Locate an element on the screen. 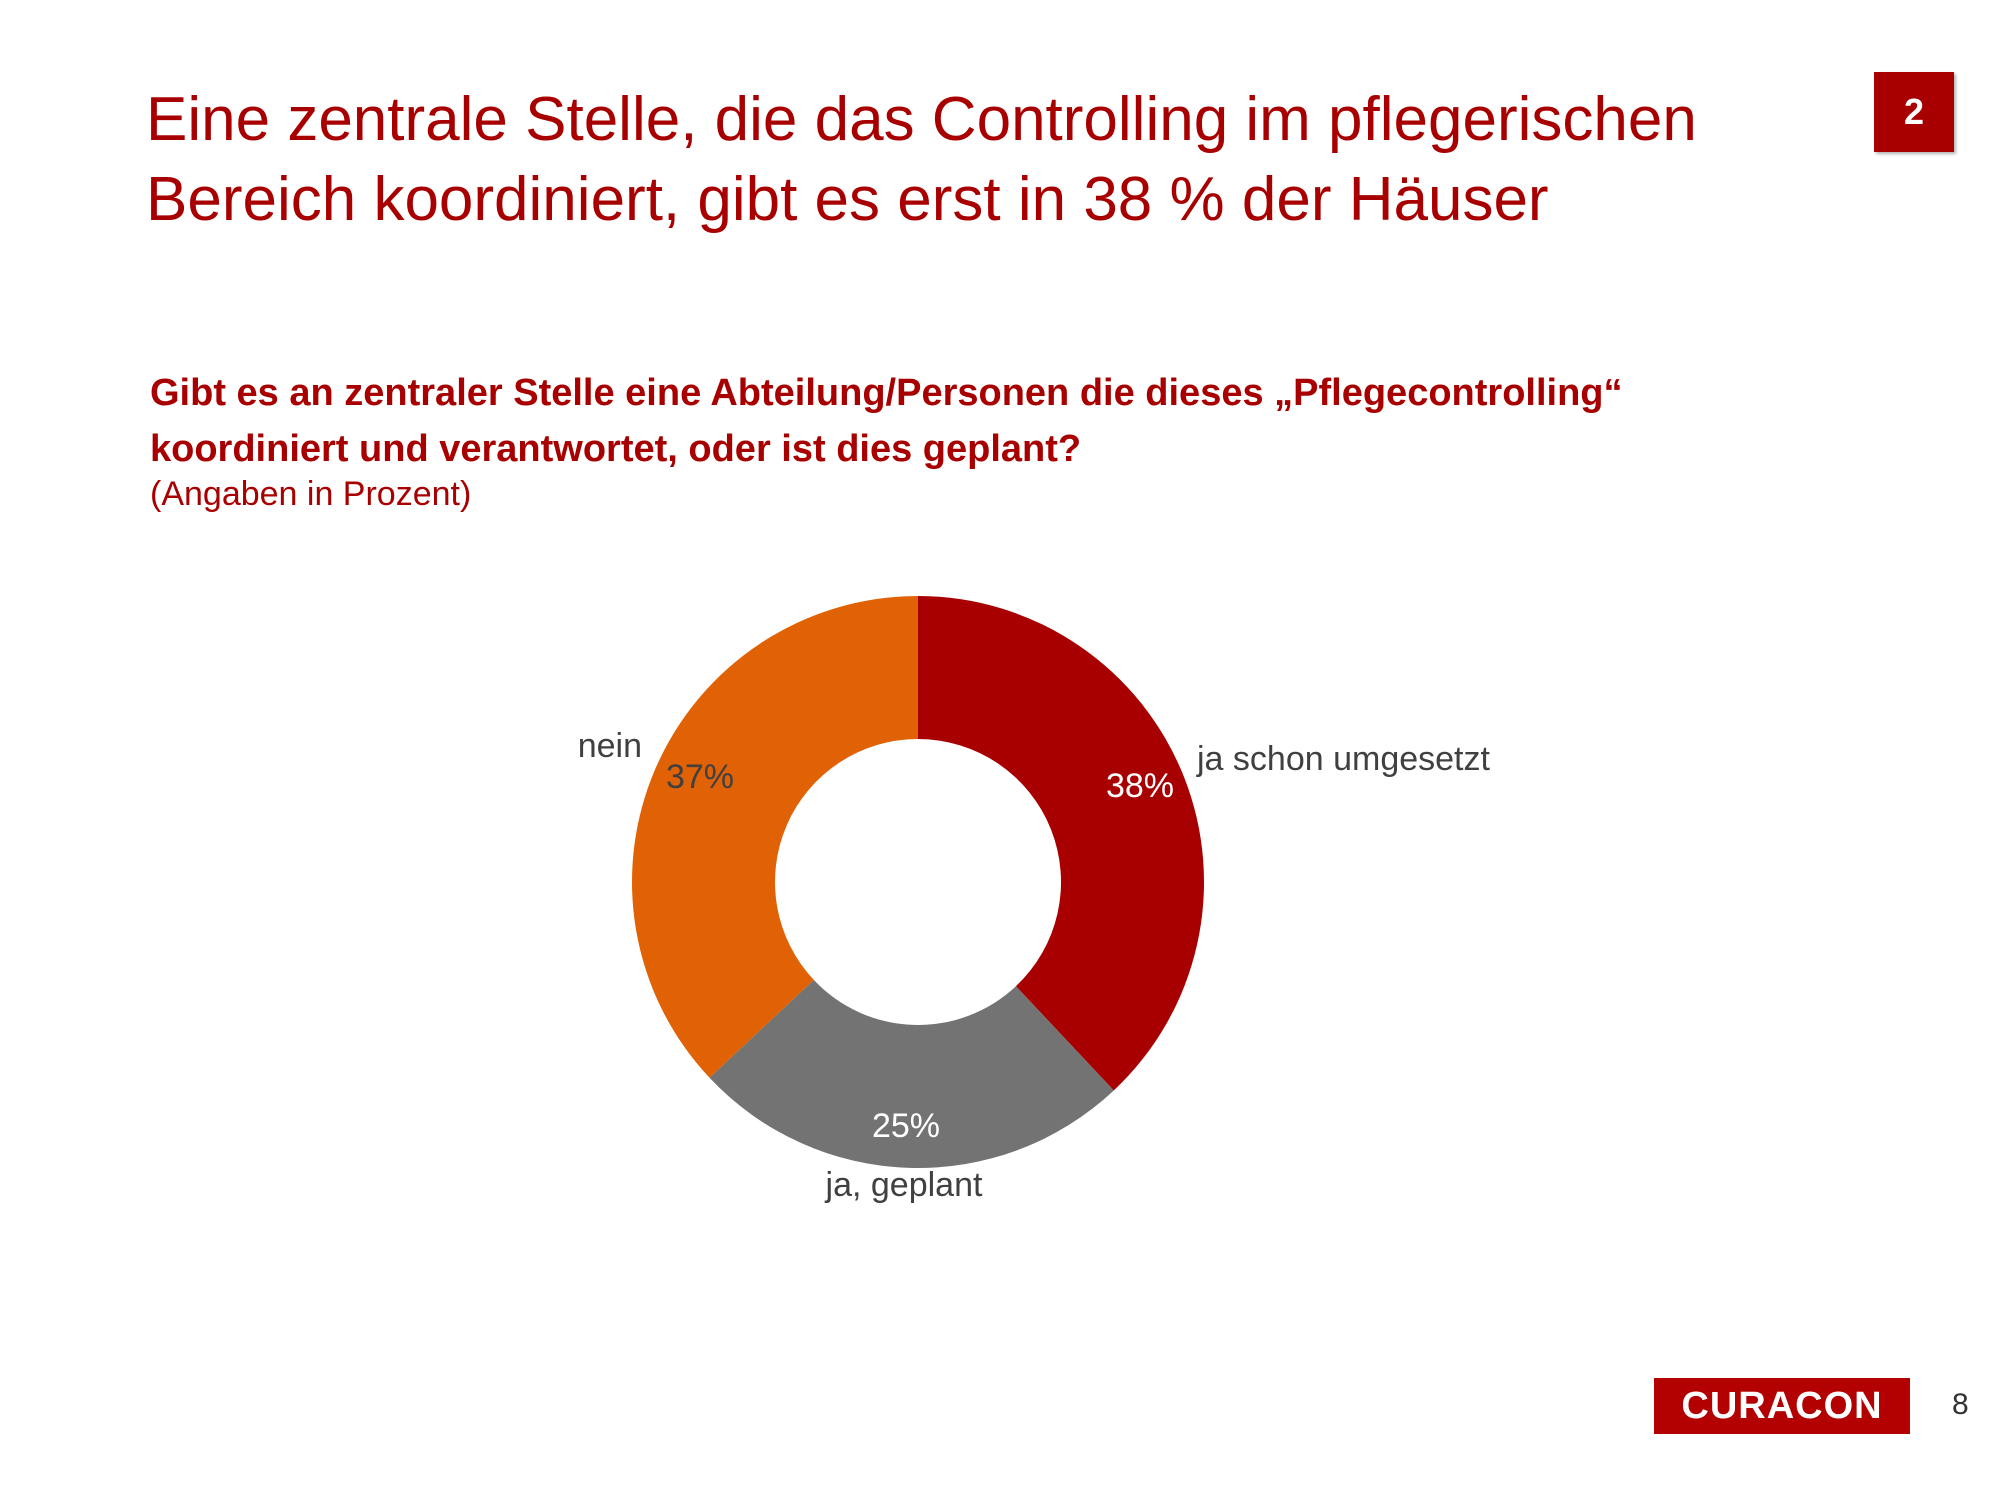 The image size is (2000, 1485). value-label-2: 37% is located at coordinates (700, 777).